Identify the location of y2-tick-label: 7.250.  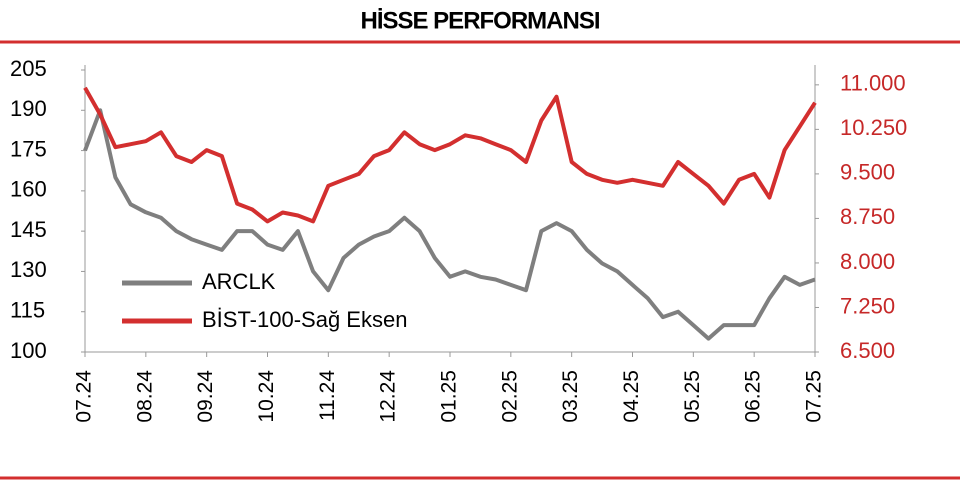
(867, 305).